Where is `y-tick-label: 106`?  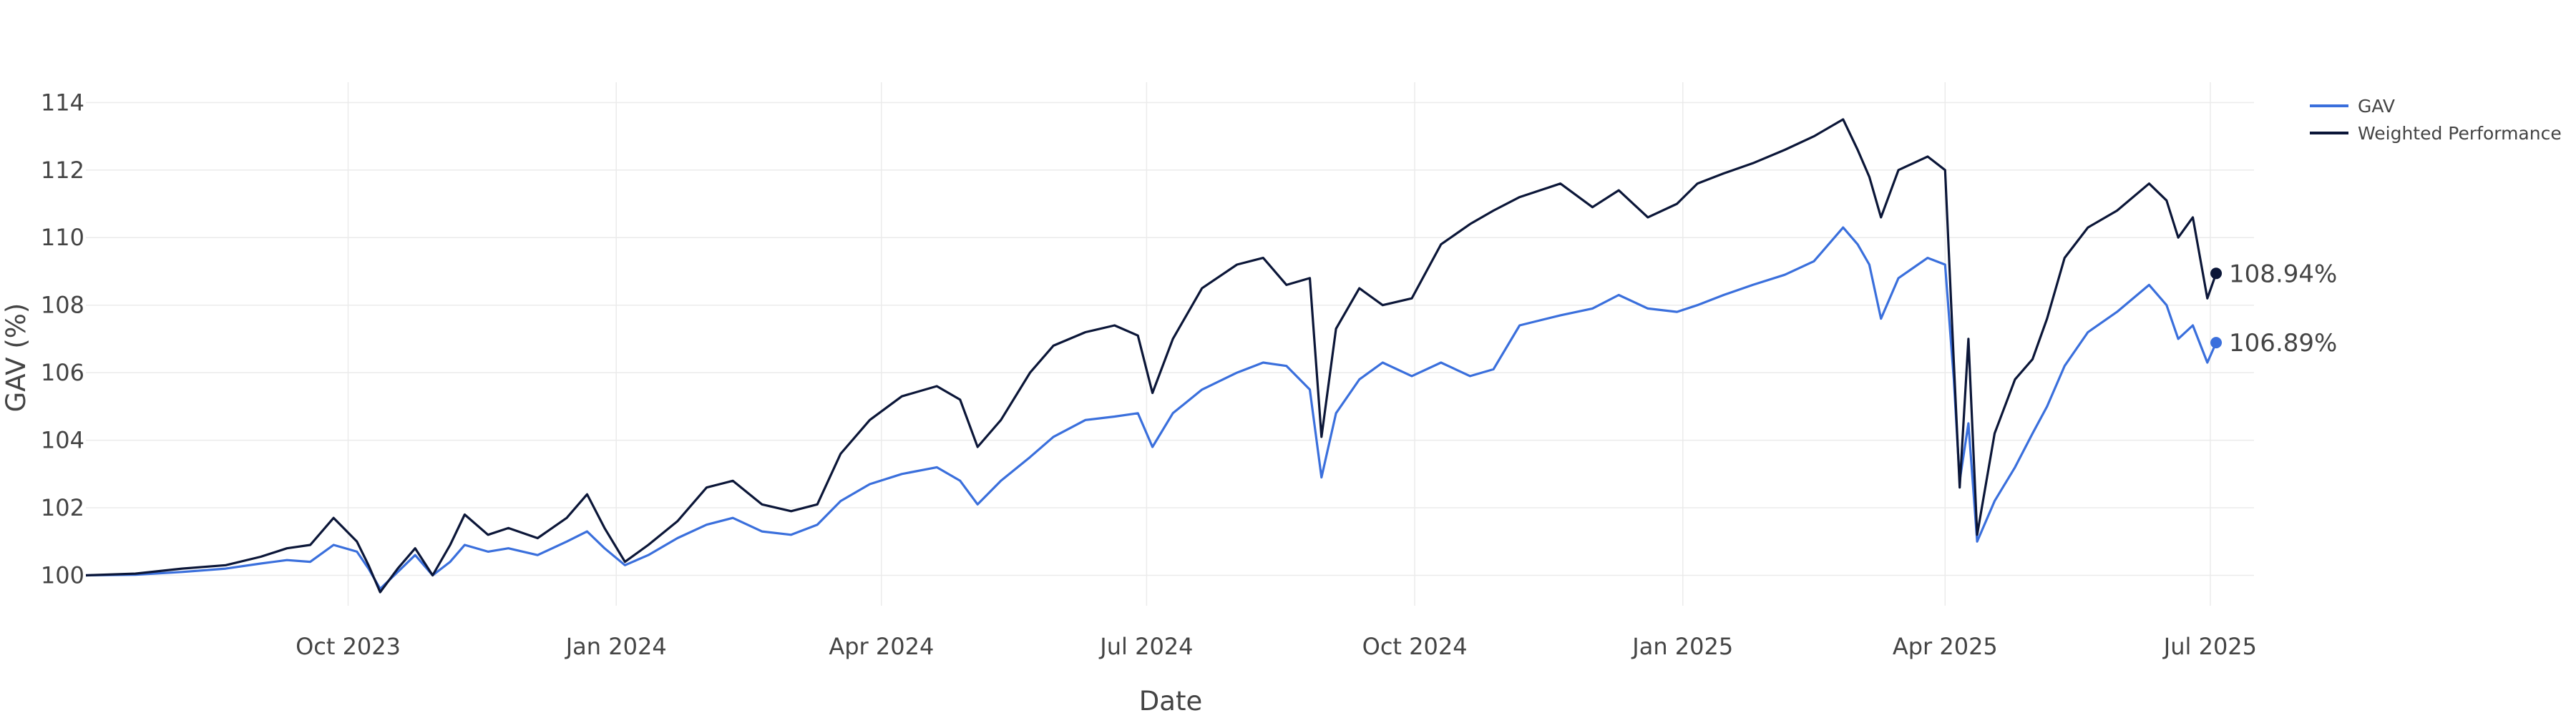
y-tick-label: 106 is located at coordinates (62, 372).